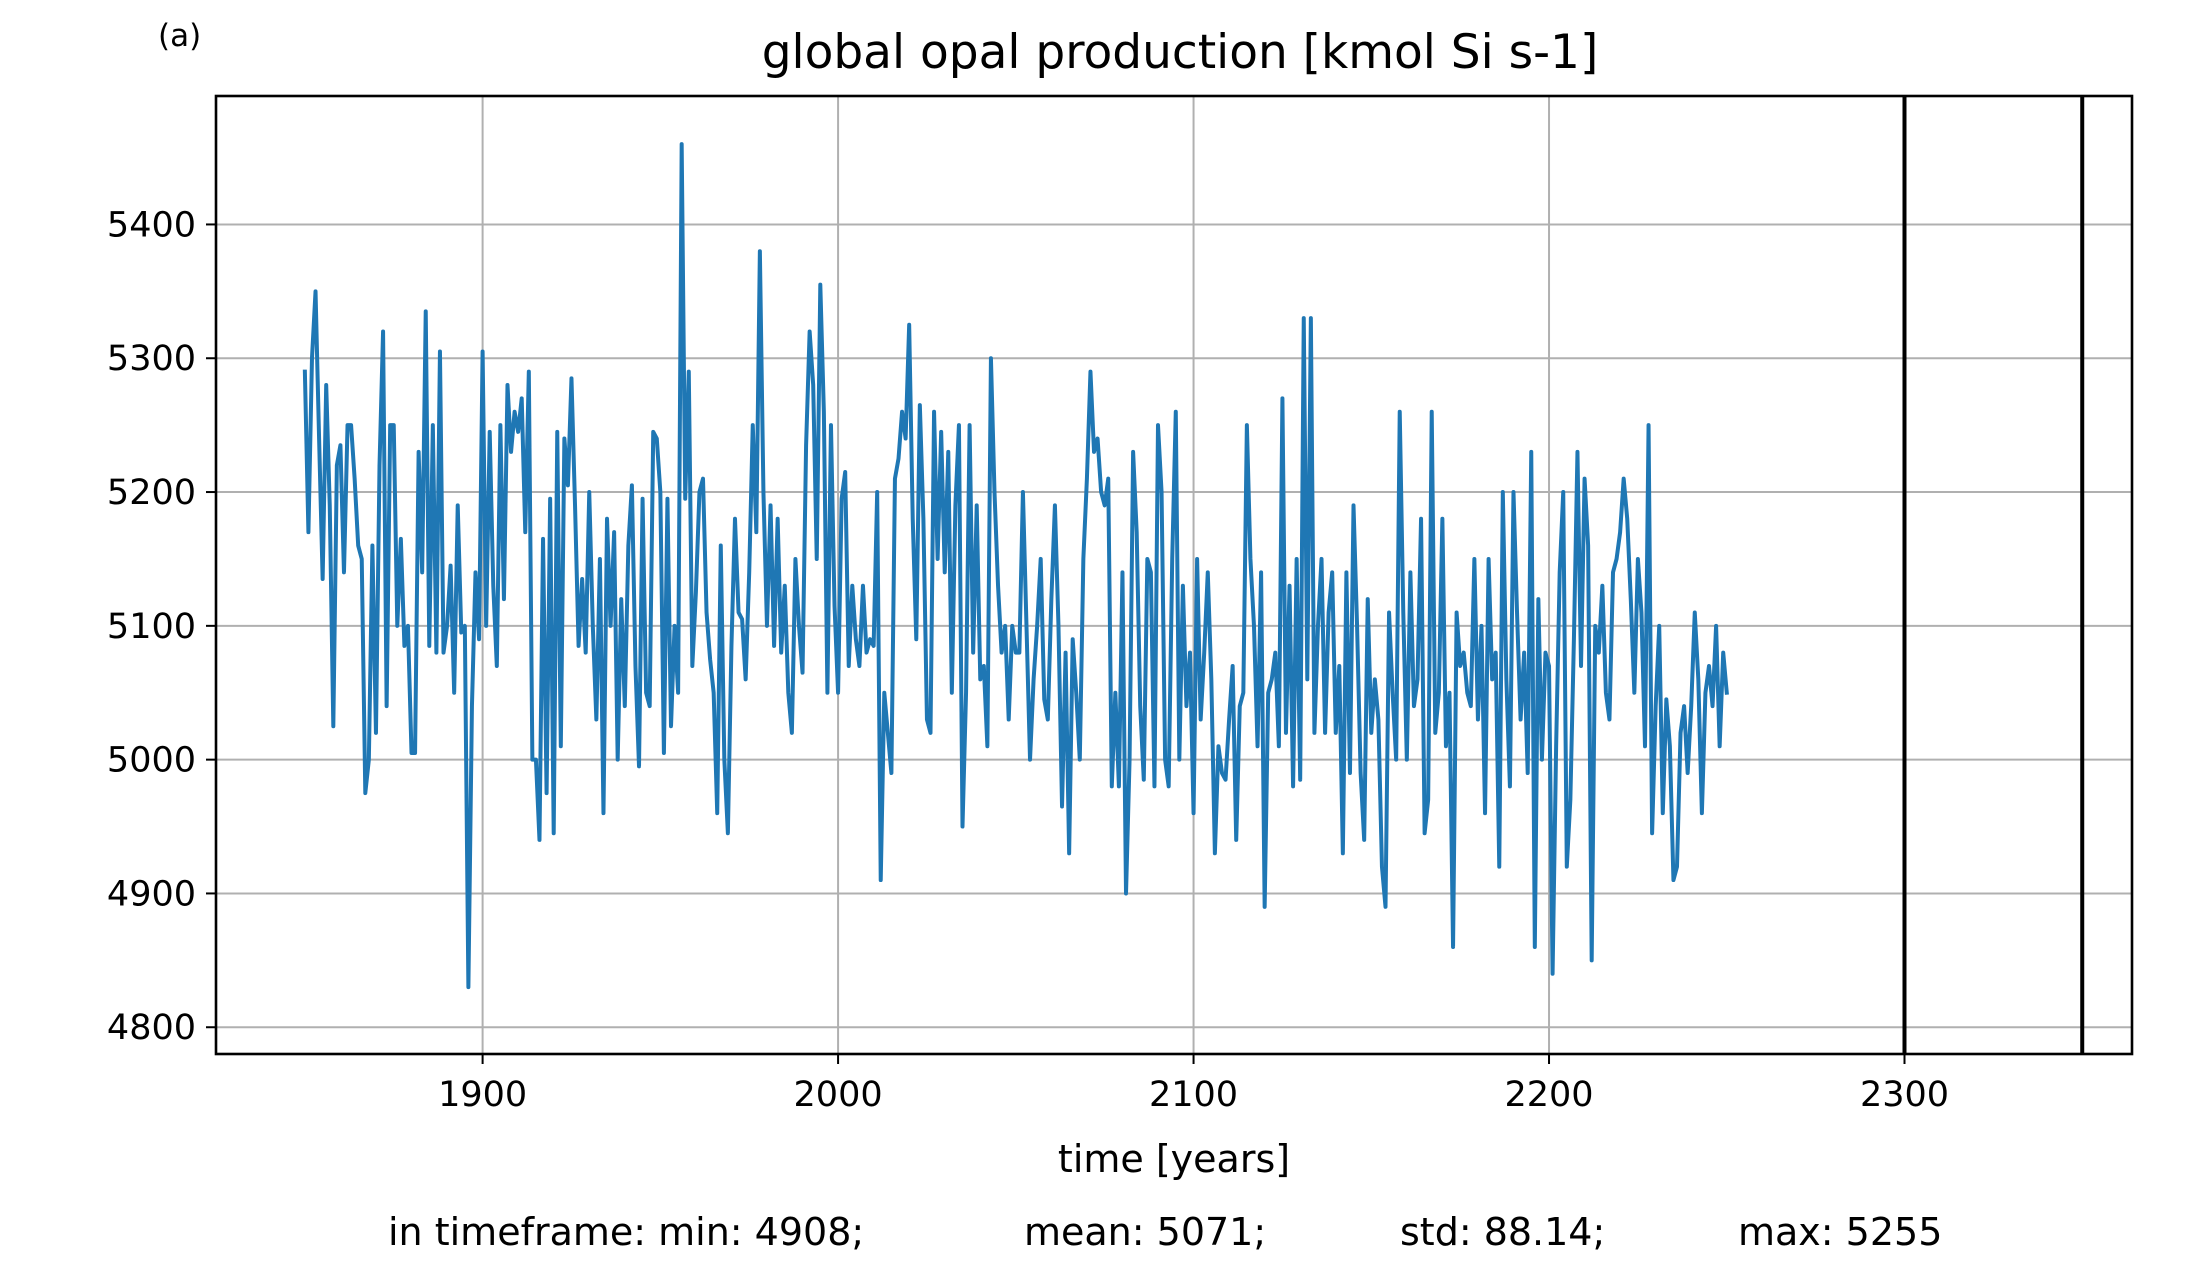 The height and width of the screenshot is (1263, 2196). I want to click on x-axis: 1900 2000 2100 2200 2300, so click(1193, 1084).